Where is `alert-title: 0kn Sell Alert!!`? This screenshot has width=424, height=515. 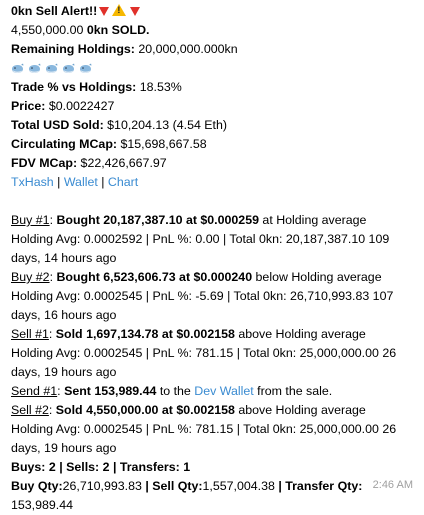 alert-title: 0kn Sell Alert!! is located at coordinates (54, 11).